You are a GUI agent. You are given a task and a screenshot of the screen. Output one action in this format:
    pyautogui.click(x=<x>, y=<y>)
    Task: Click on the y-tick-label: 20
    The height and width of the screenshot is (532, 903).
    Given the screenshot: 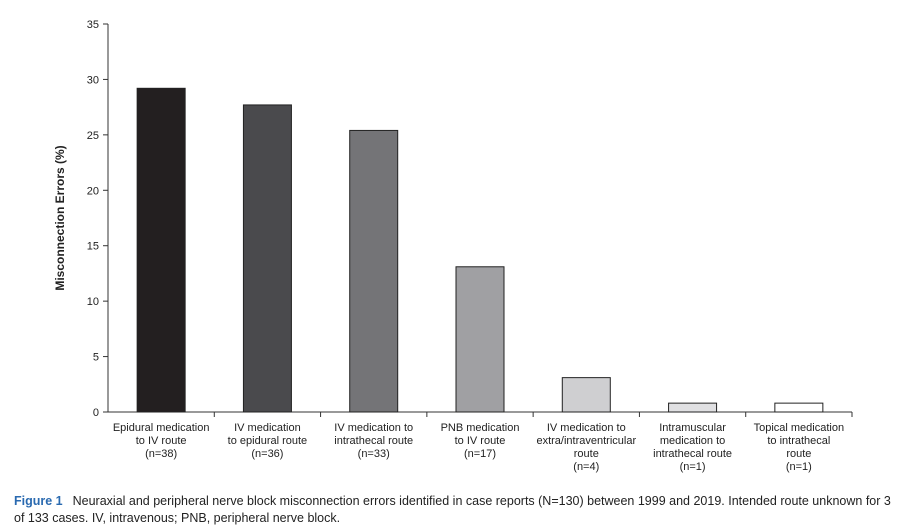 What is the action you would take?
    pyautogui.click(x=93, y=191)
    